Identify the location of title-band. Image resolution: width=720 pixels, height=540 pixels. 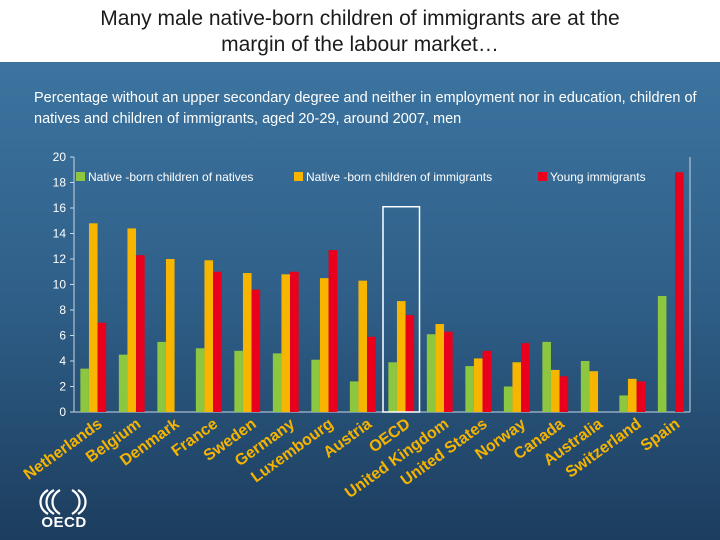
(360, 31).